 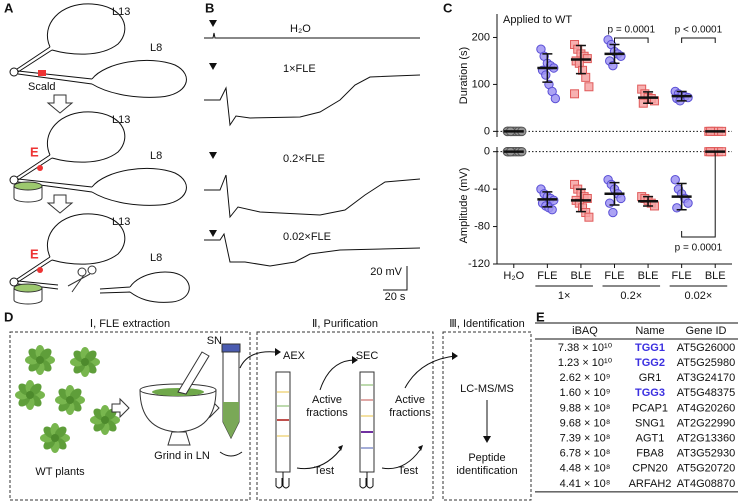 I want to click on table-cell: AT5G26000, so click(x=706, y=348).